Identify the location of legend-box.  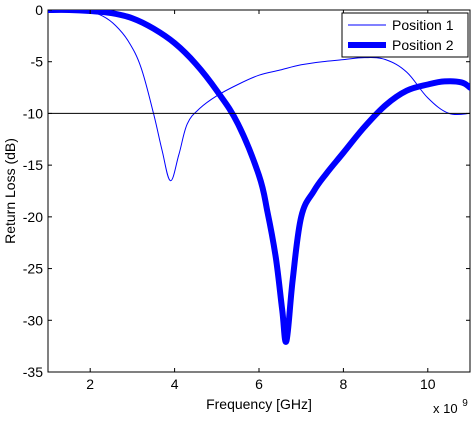
(405, 35).